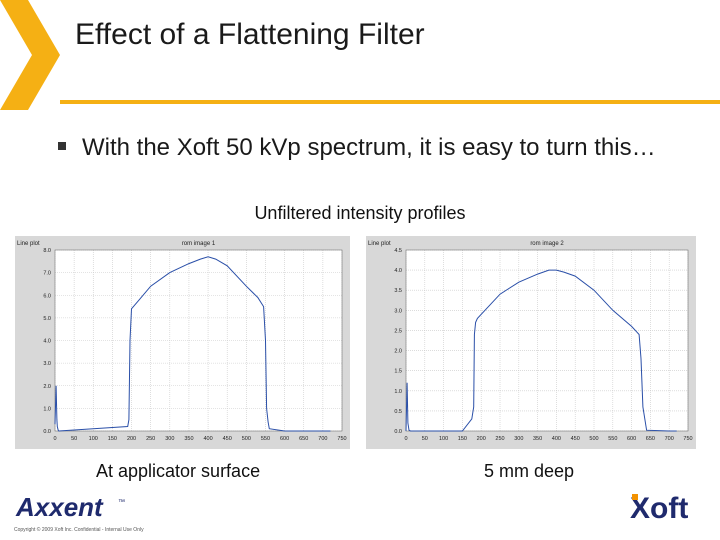  I want to click on plot-0-xtick-label: 100, so click(93, 439).